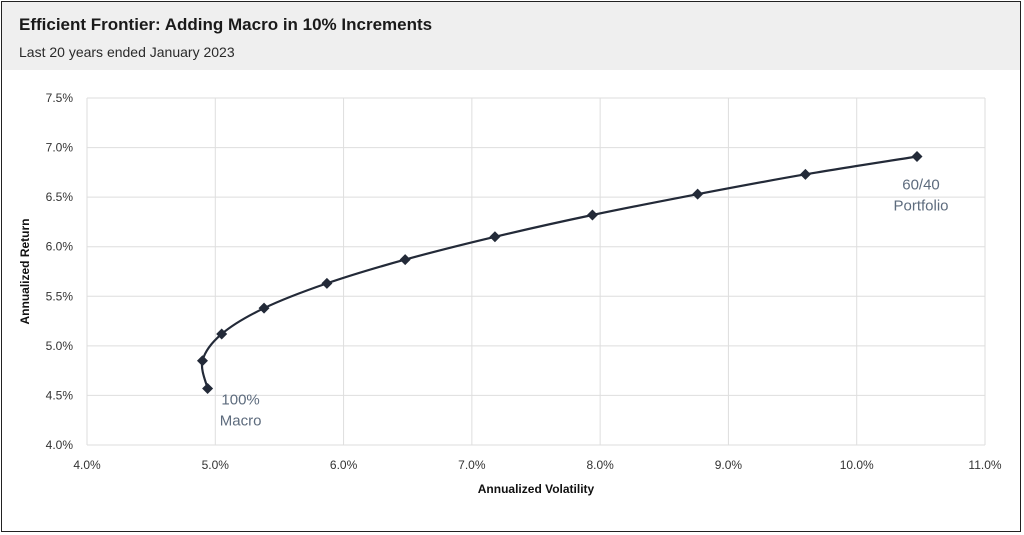  I want to click on y-axis-title: Annualized Return, so click(25, 271).